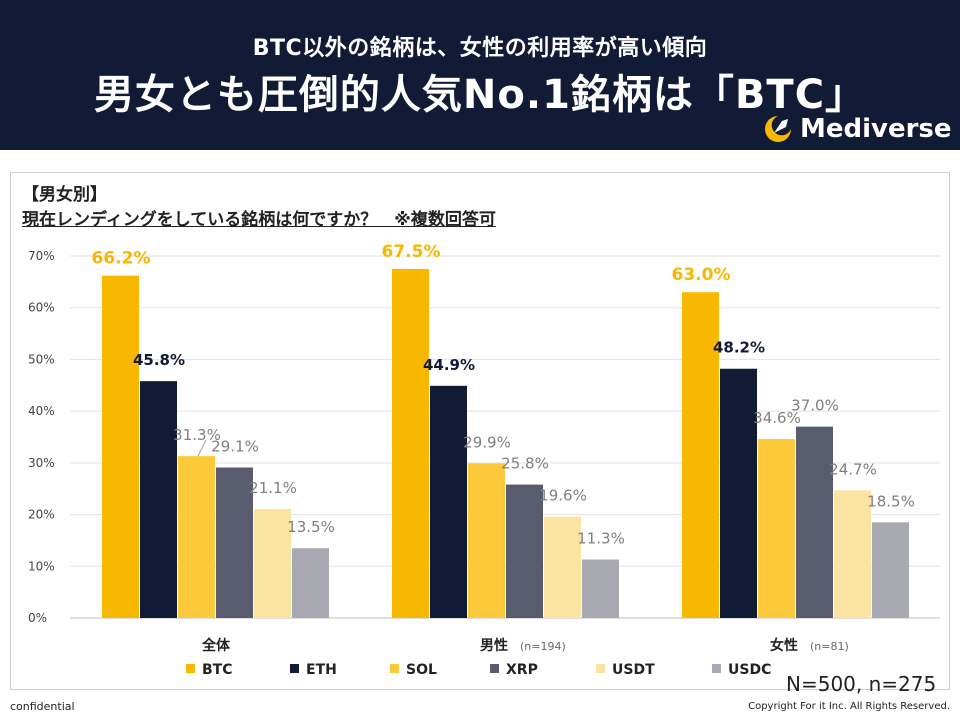 The width and height of the screenshot is (960, 720). Describe the element at coordinates (891, 501) in the screenshot. I see `data-label: 18.5%` at that location.